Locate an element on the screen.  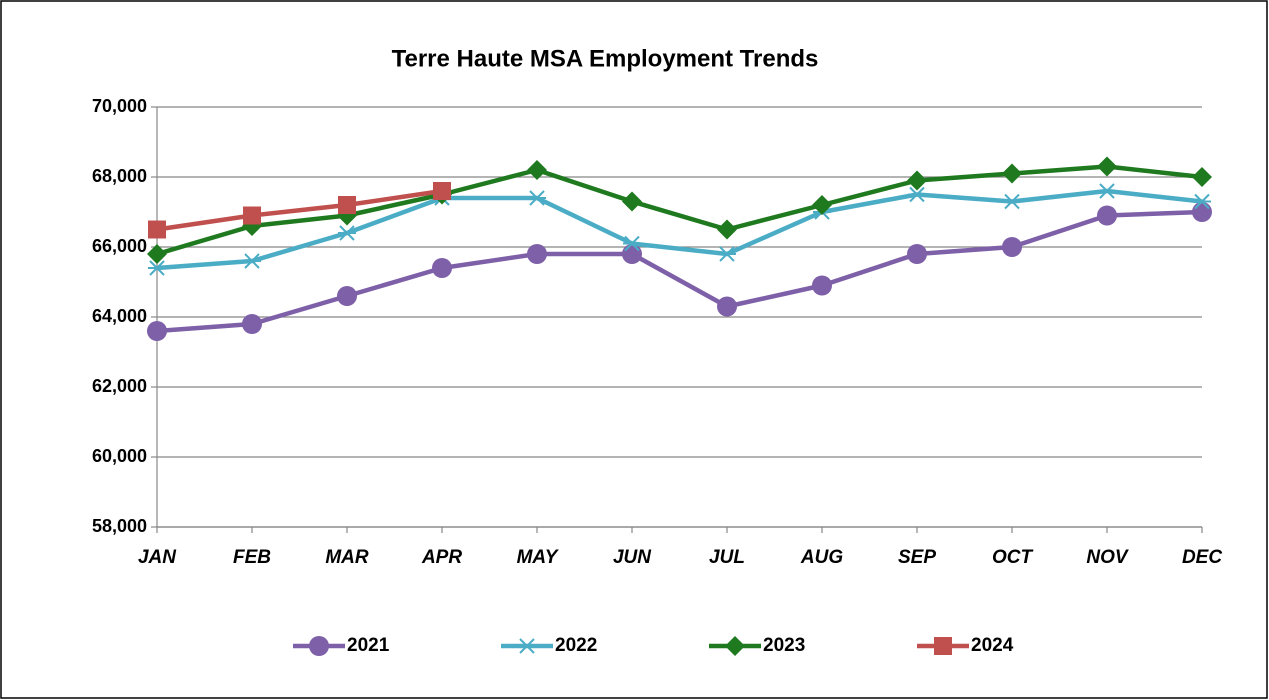
y-tick-label: 70,000 is located at coordinates (119, 106).